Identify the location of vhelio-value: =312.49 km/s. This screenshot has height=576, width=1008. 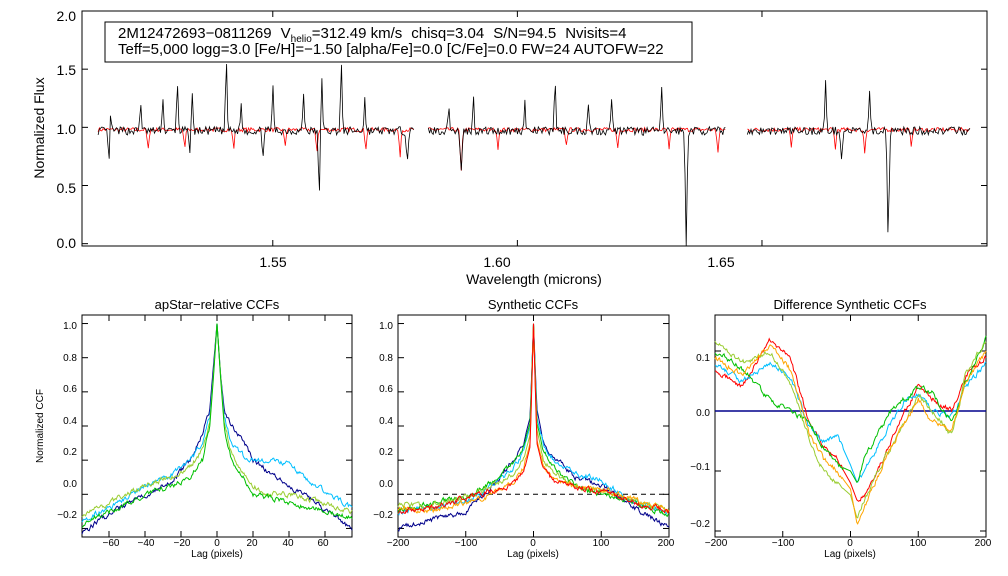
(357, 33).